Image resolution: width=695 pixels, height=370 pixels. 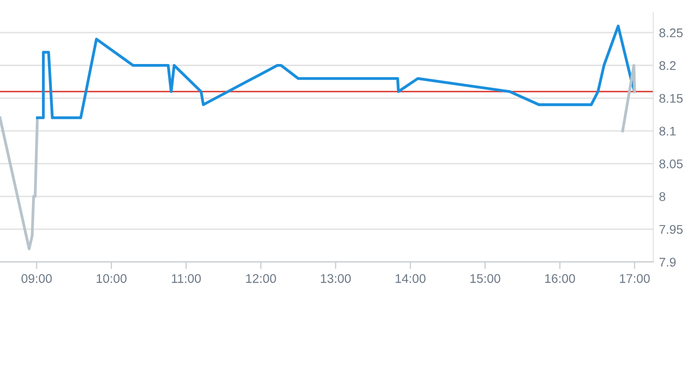 I want to click on x-tick-label: 16:00, so click(x=560, y=278).